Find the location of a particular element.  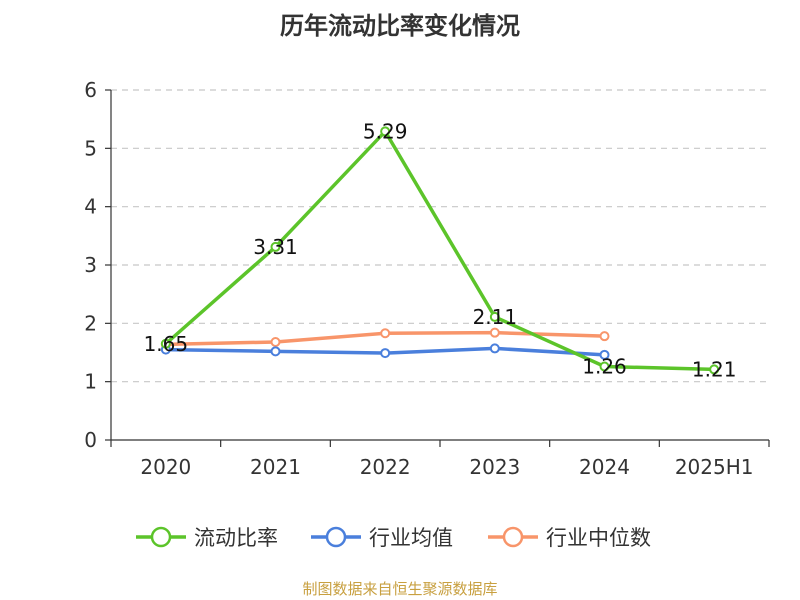

legend-label: 流动比率 is located at coordinates (236, 538).